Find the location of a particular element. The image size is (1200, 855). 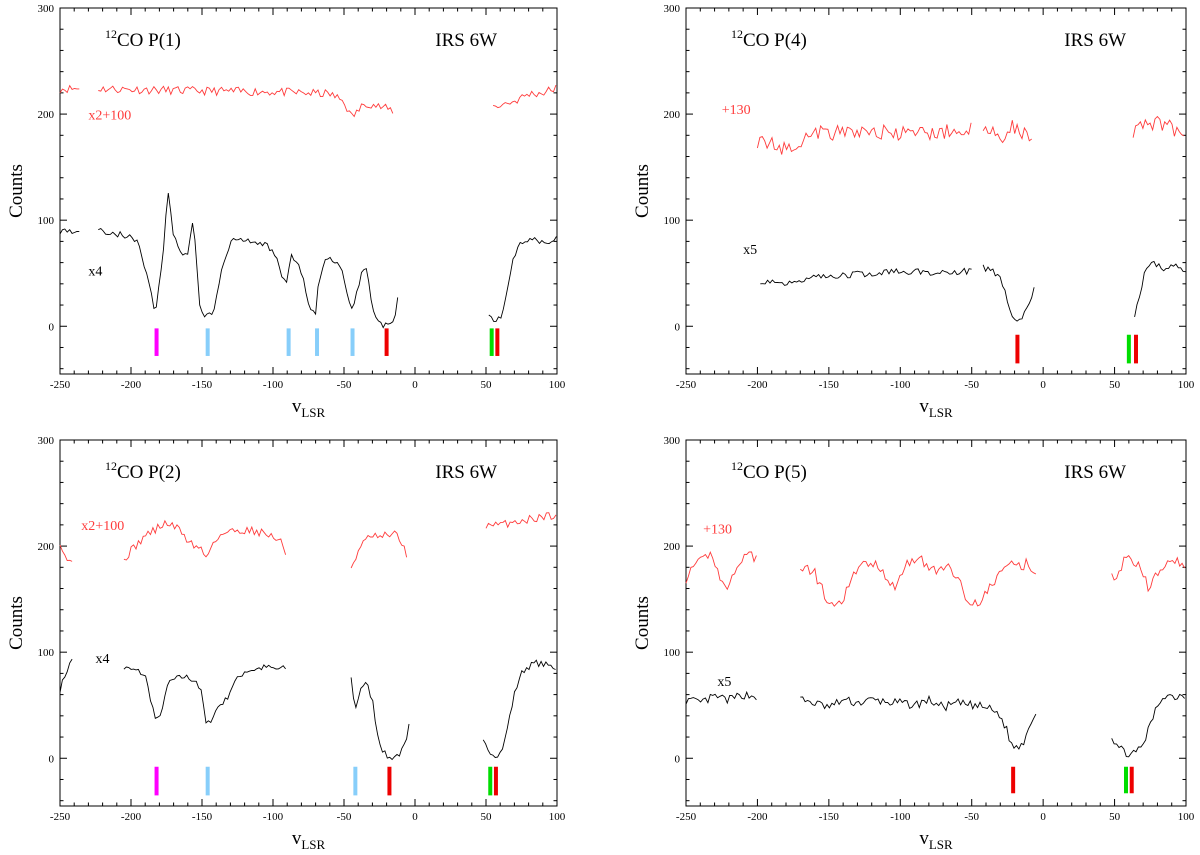

panel-title-main: CO P(2) is located at coordinates (149, 472).